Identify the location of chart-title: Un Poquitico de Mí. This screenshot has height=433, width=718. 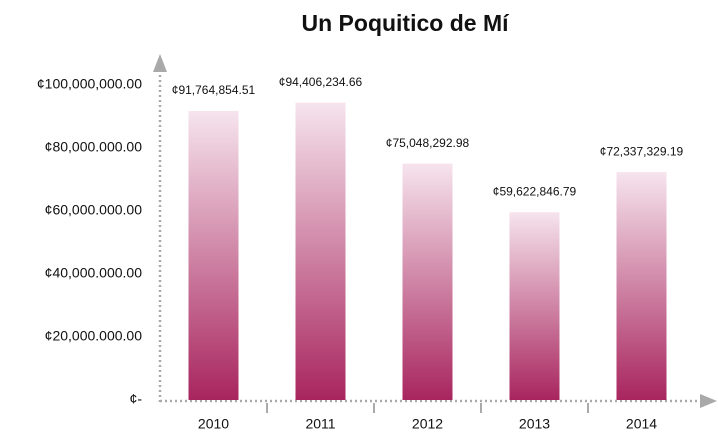
(406, 23).